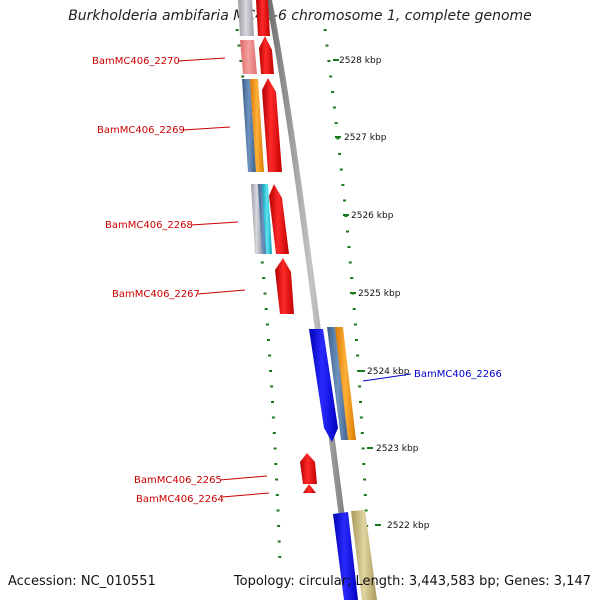 The height and width of the screenshot is (600, 600). Describe the element at coordinates (343, 463) in the screenshot. I see `reverse-strand-features` at that location.